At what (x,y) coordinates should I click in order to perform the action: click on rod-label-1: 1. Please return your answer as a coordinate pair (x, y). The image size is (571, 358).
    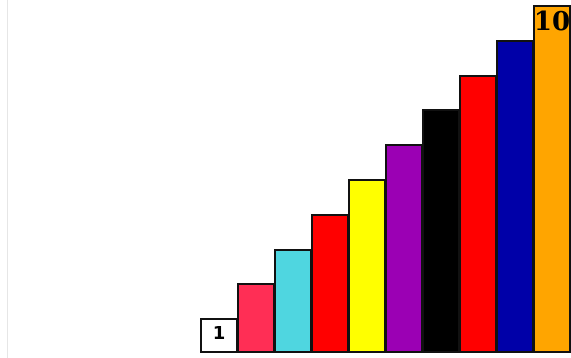
    Looking at the image, I should click on (219, 333).